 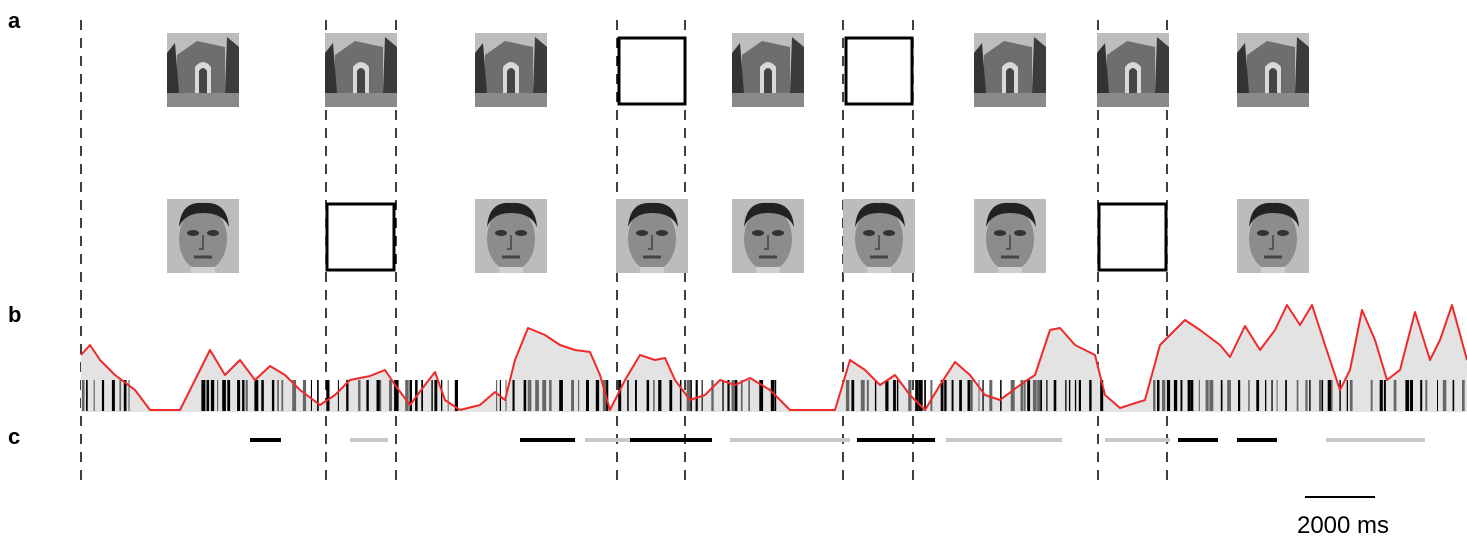 What do you see at coordinates (14, 314) in the screenshot?
I see `panel-label: b` at bounding box center [14, 314].